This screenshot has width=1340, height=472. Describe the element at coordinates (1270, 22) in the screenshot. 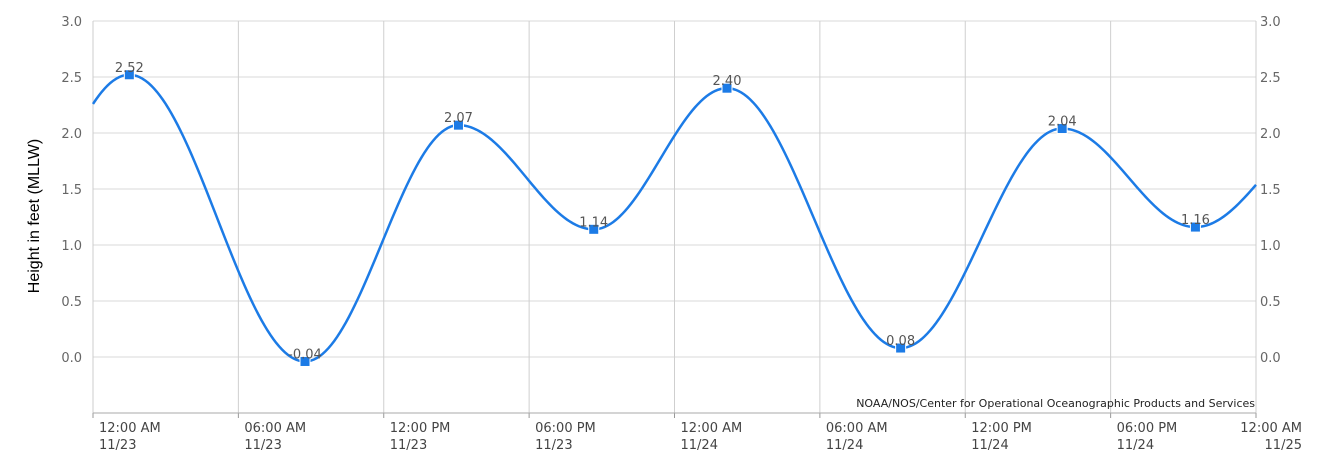

I see `y-tick-right: 3.0` at that location.